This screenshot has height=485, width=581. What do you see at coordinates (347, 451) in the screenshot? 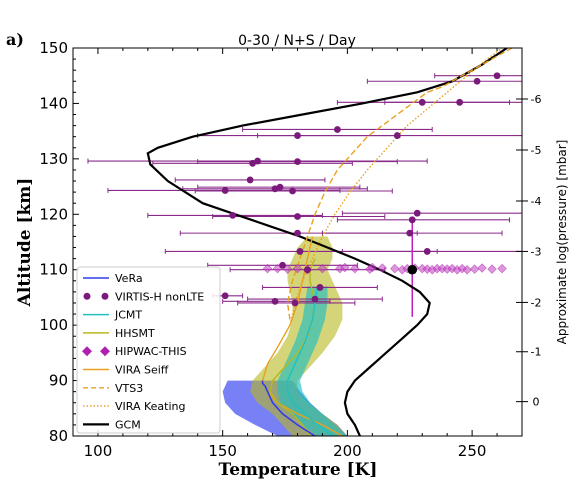
I see `x-tick-label: 200` at bounding box center [347, 451].